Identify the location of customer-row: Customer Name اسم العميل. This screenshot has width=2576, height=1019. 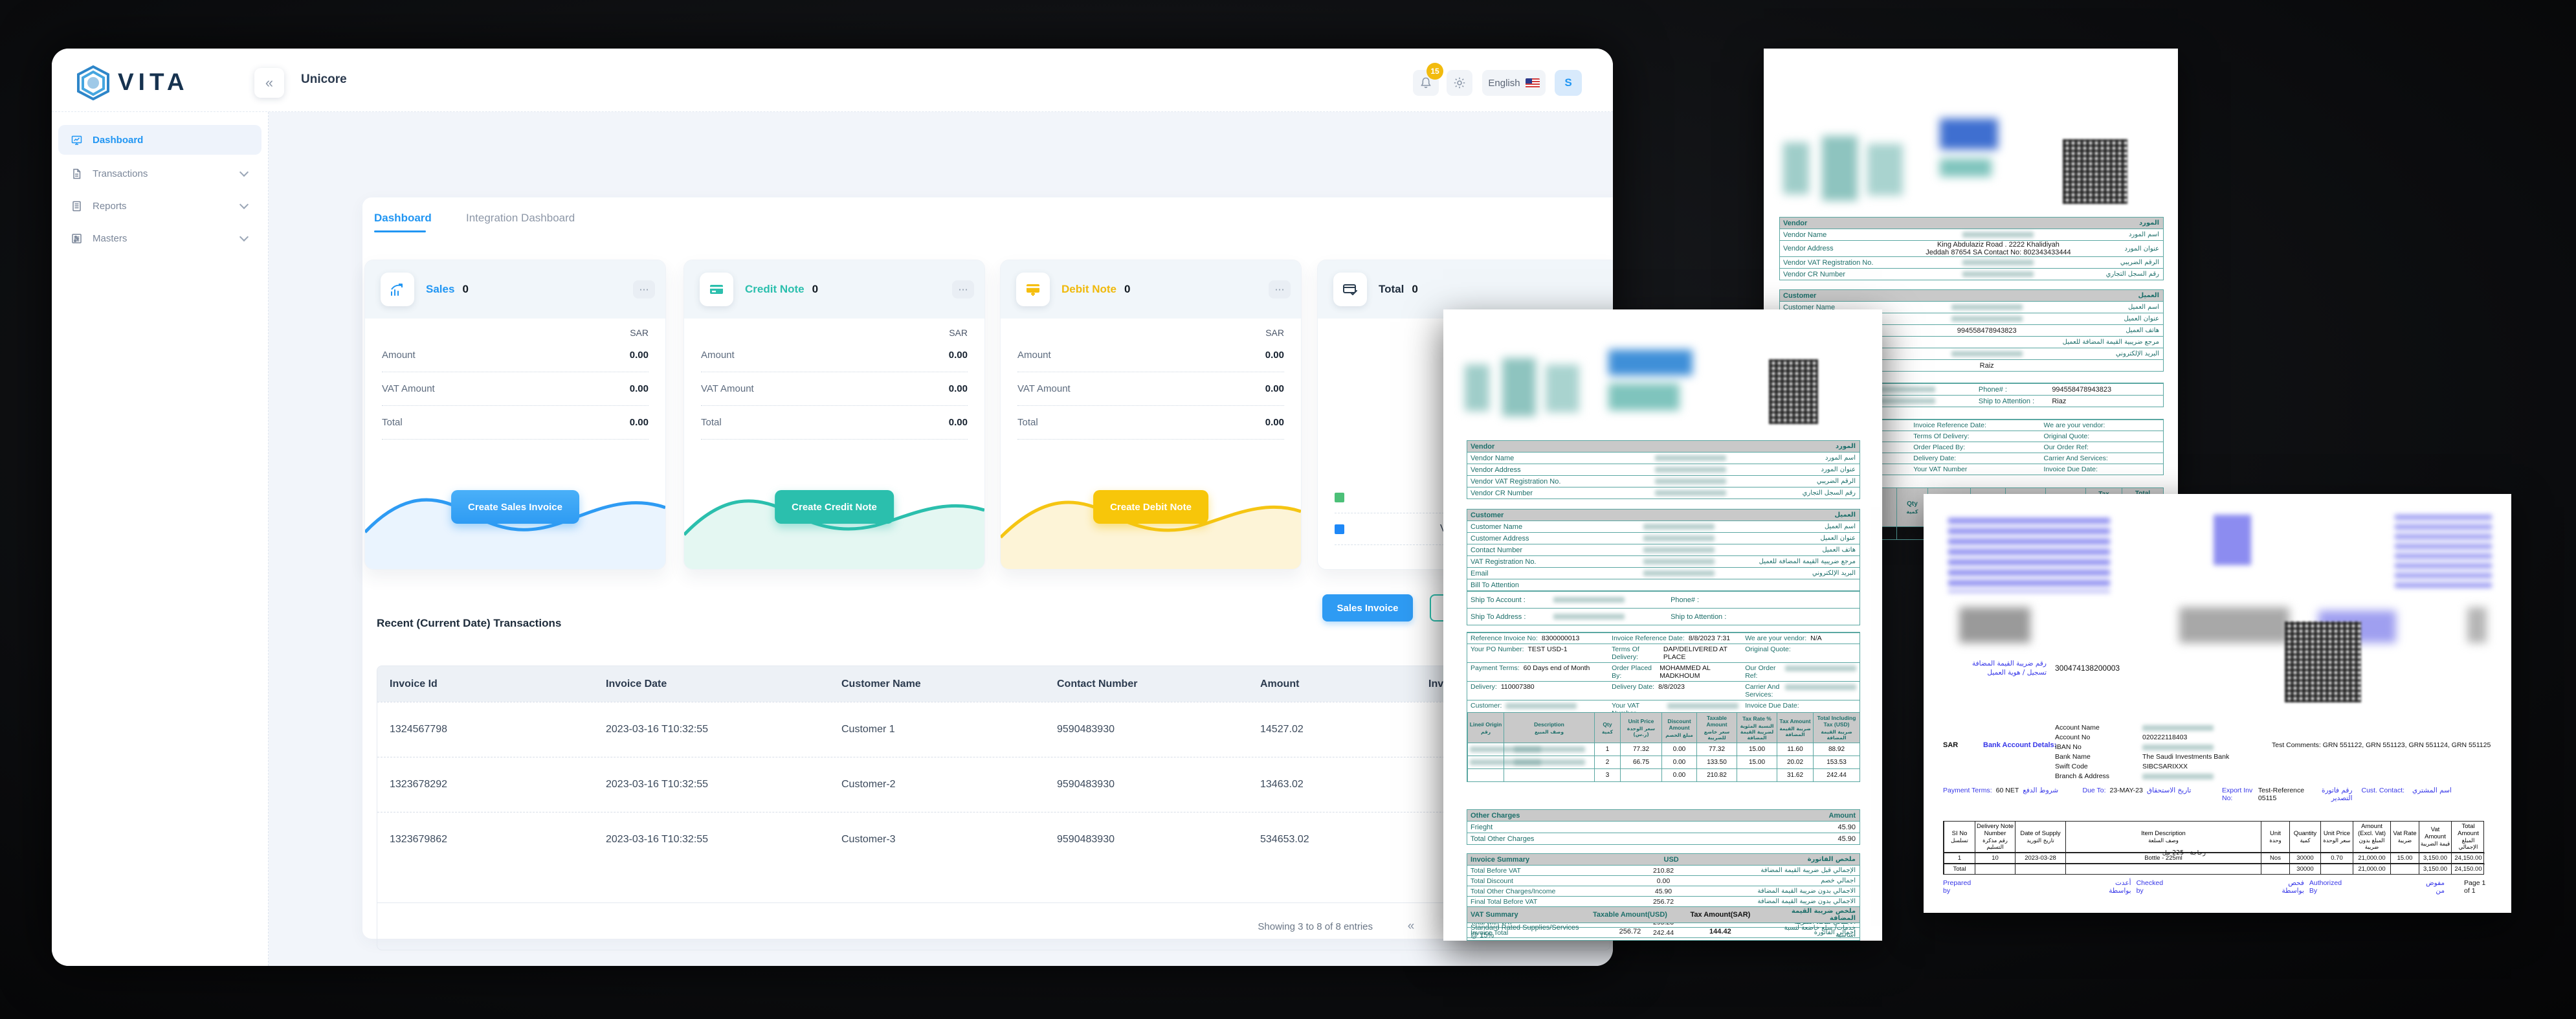
(1663, 526).